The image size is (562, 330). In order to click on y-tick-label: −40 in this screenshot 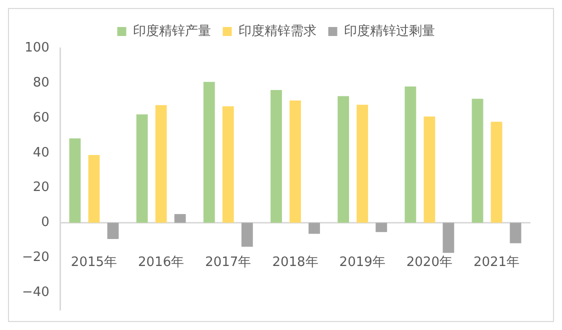, I will do `click(36, 292)`.